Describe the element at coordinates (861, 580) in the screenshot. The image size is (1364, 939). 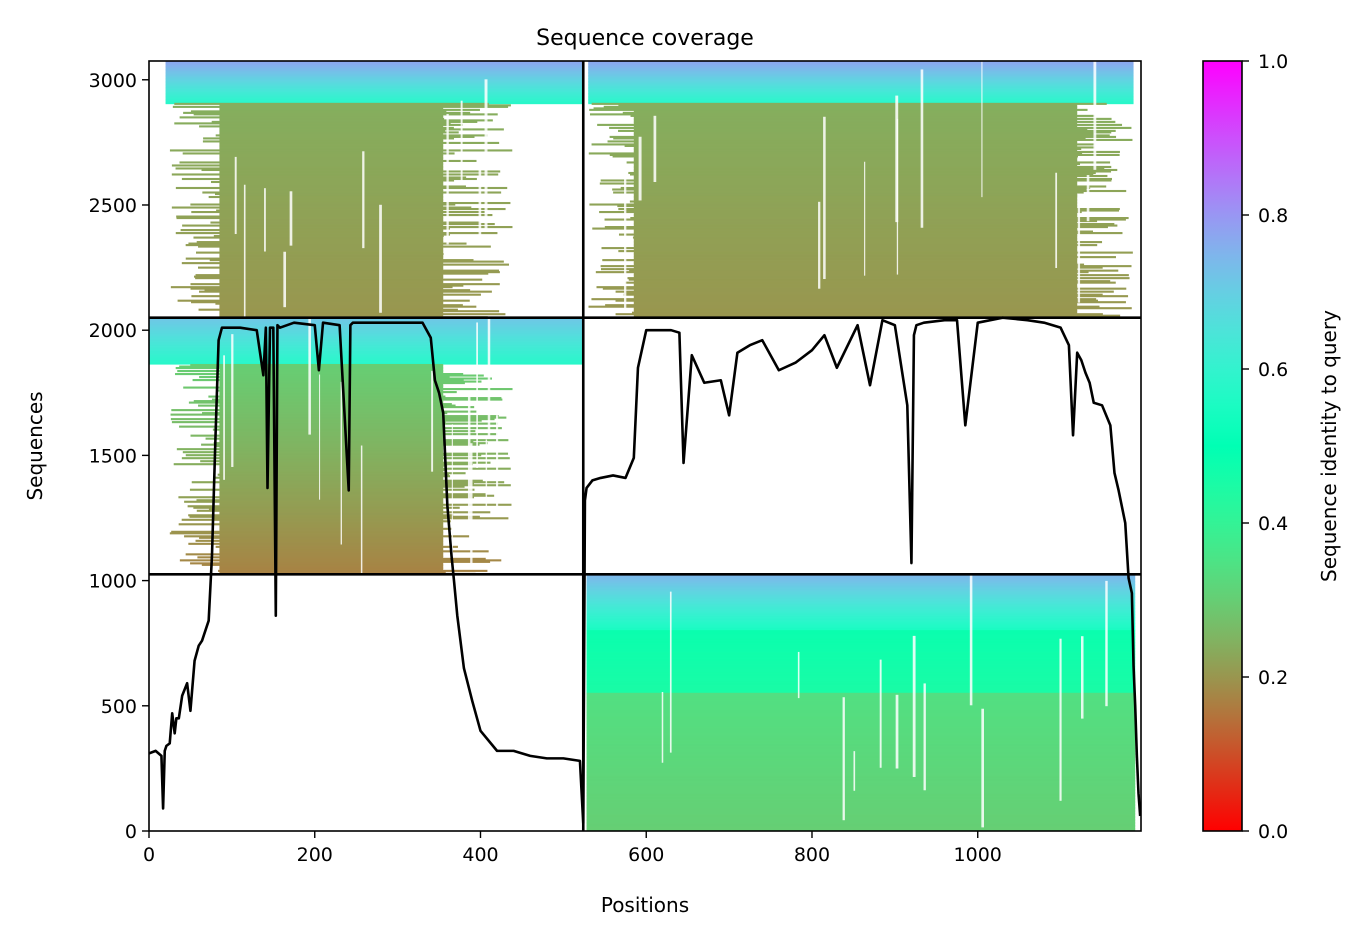
I see `coverage-row-b3-n0` at that location.